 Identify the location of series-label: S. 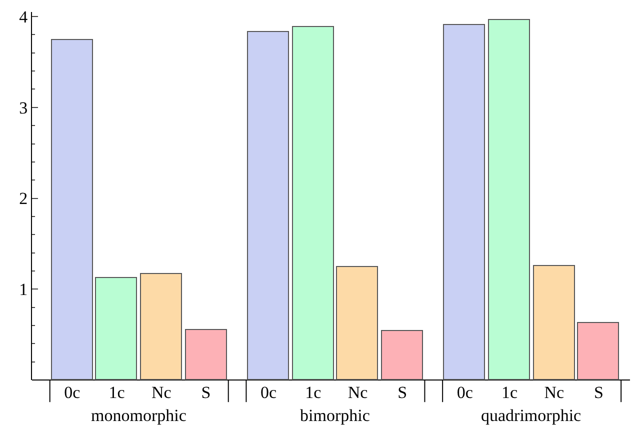
(206, 392).